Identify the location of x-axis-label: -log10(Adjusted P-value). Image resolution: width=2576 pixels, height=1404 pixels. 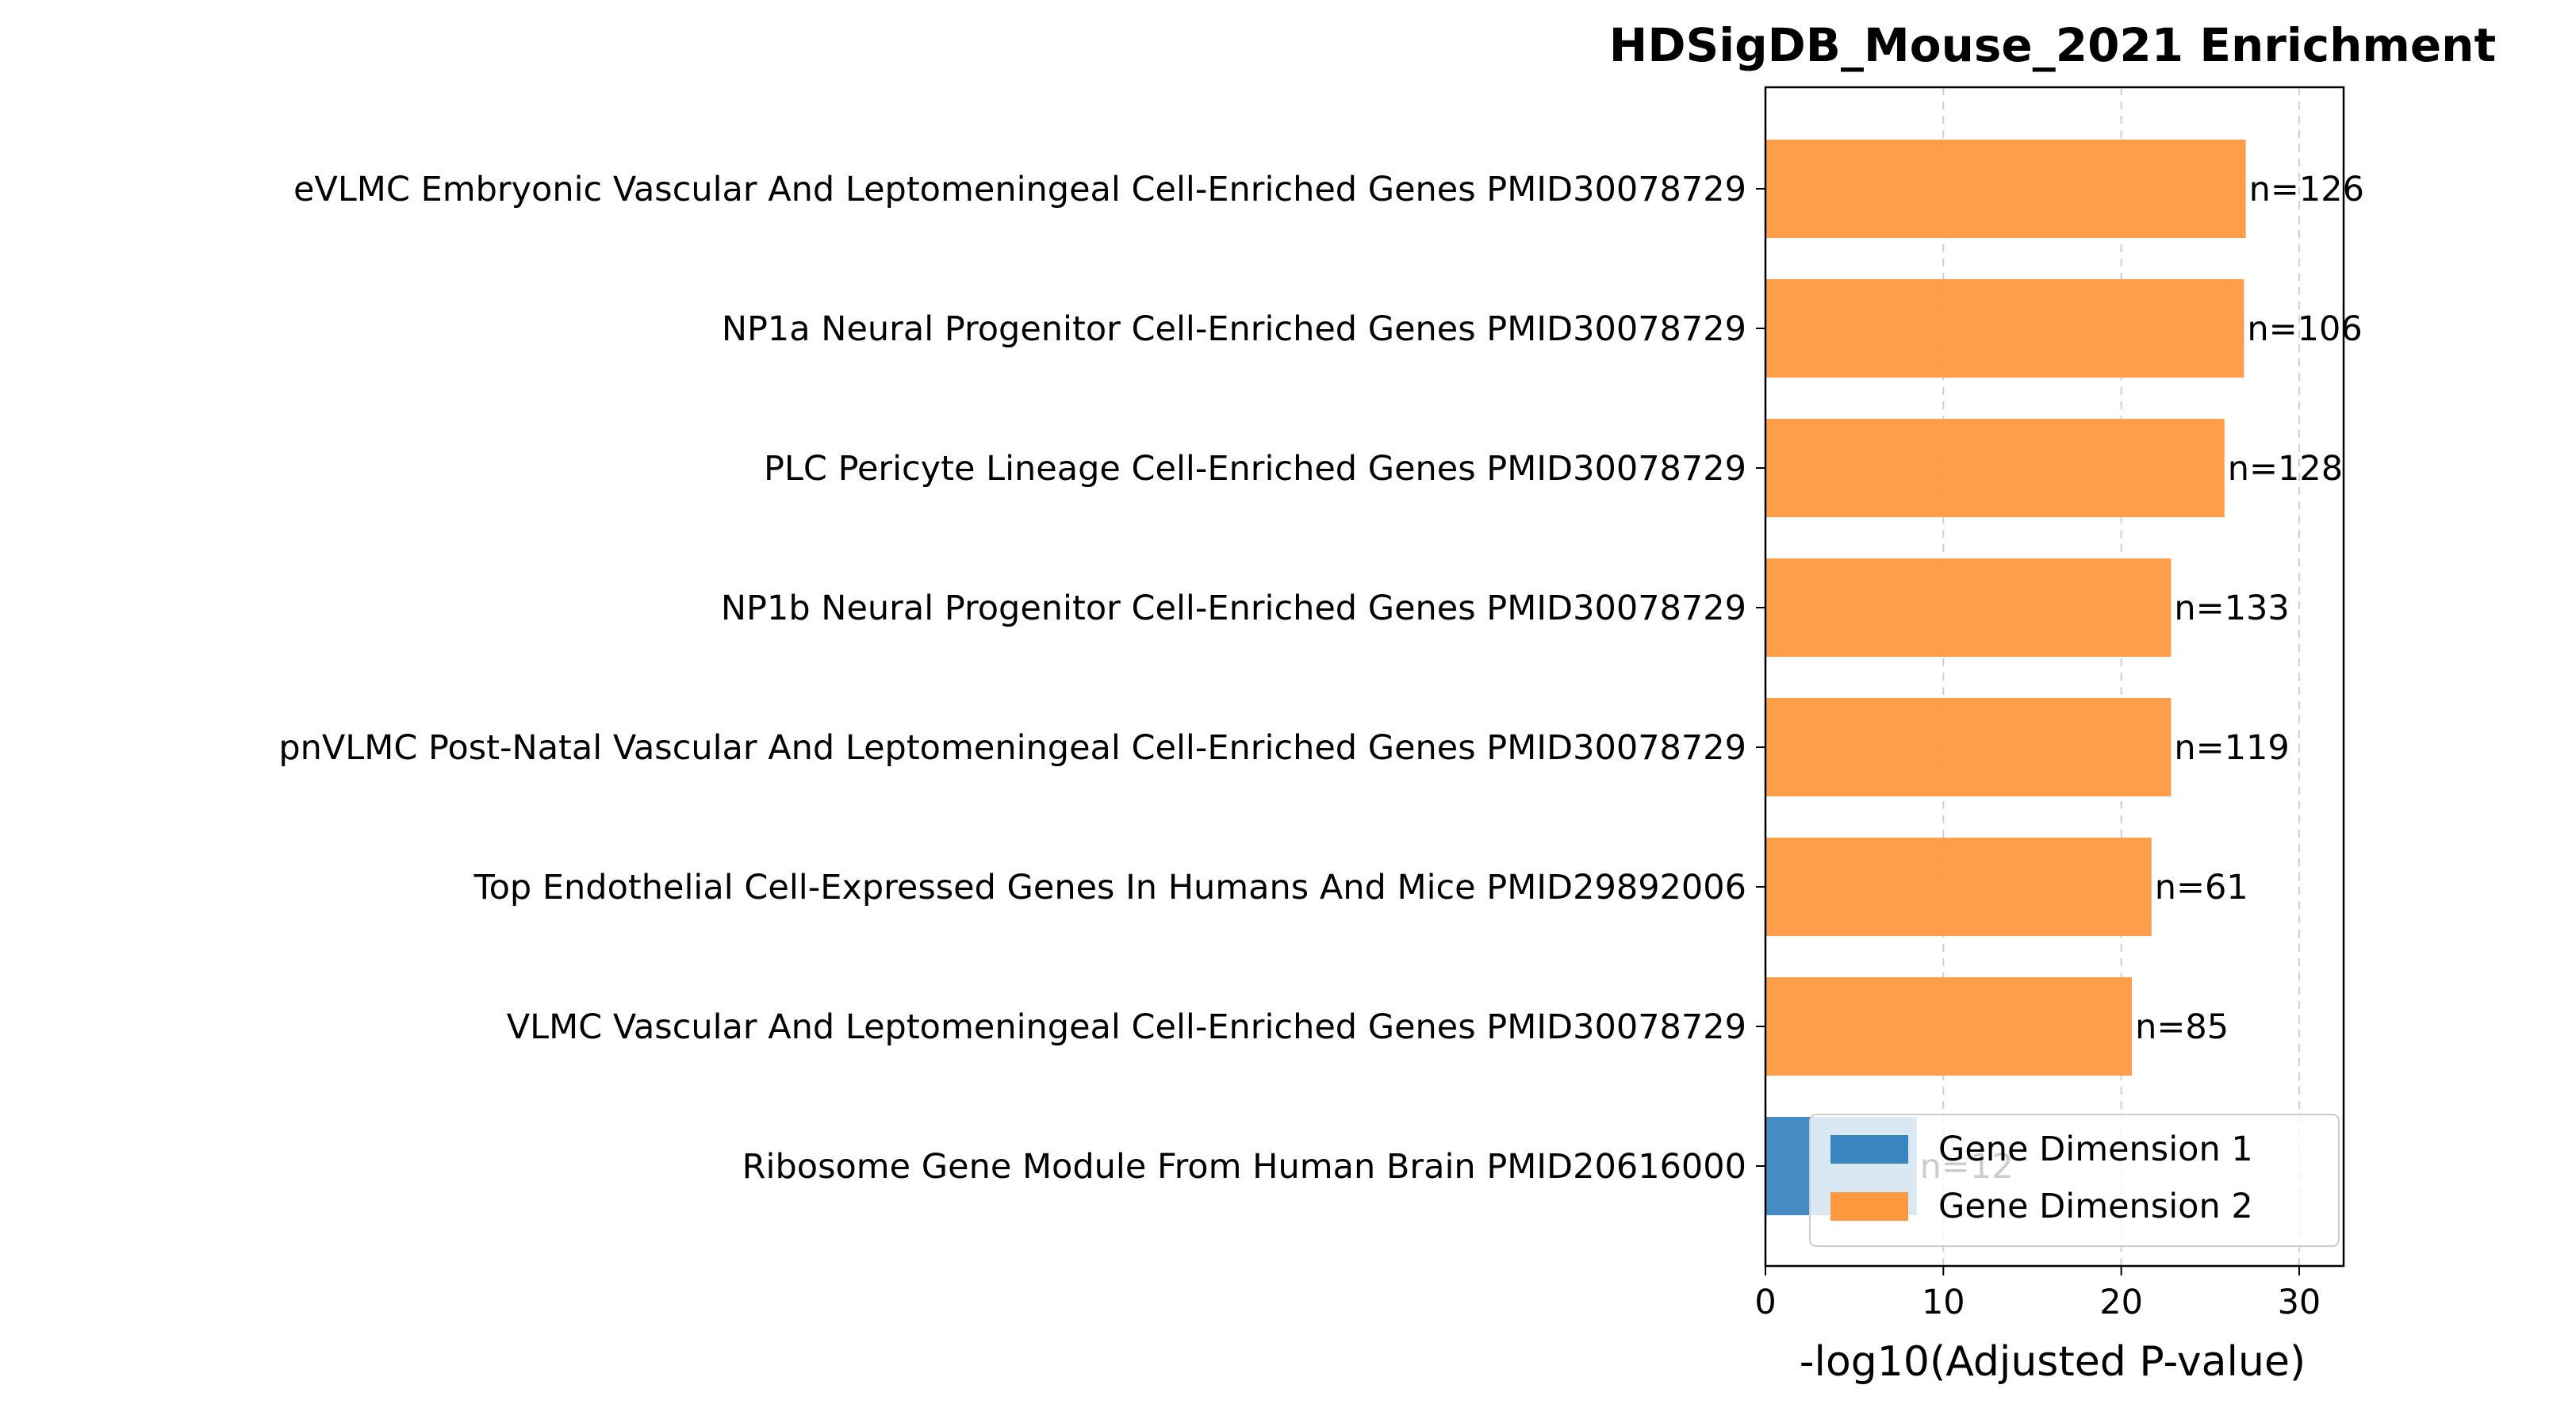
(2053, 1362).